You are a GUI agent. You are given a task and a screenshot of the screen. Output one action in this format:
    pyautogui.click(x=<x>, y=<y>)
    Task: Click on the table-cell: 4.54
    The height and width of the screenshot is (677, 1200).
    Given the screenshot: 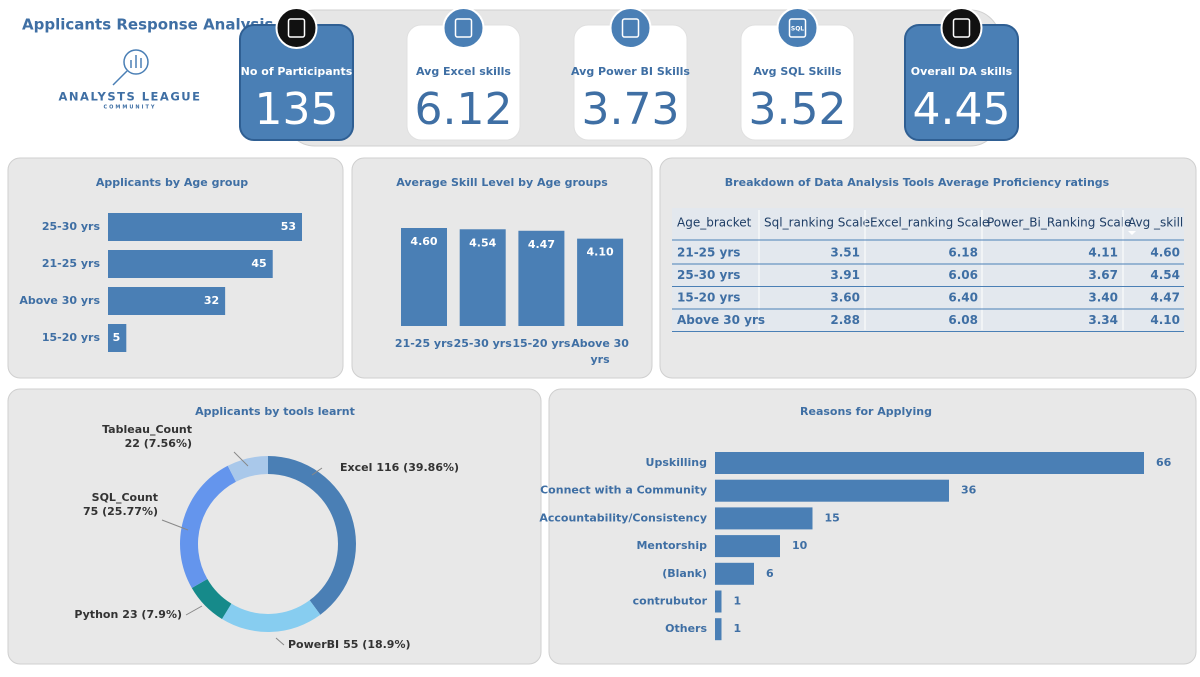 What is the action you would take?
    pyautogui.click(x=1165, y=275)
    